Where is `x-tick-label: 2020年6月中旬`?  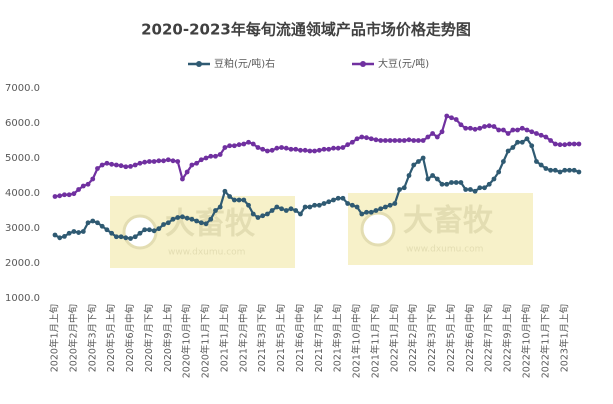
x-tick-label: 2020年6月中旬 is located at coordinates (130, 338).